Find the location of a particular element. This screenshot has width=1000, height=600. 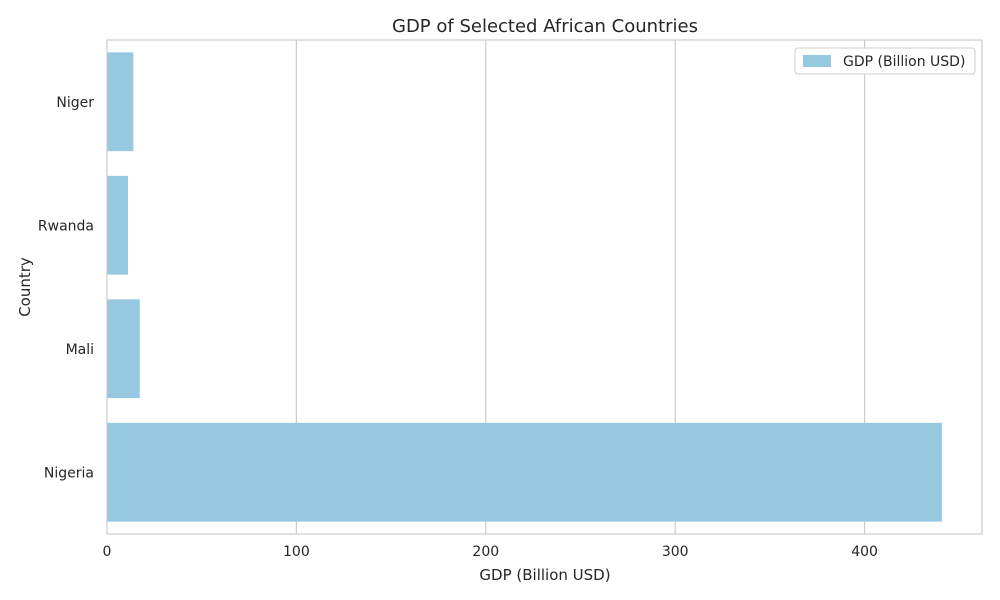

legend-swatch is located at coordinates (817, 61).